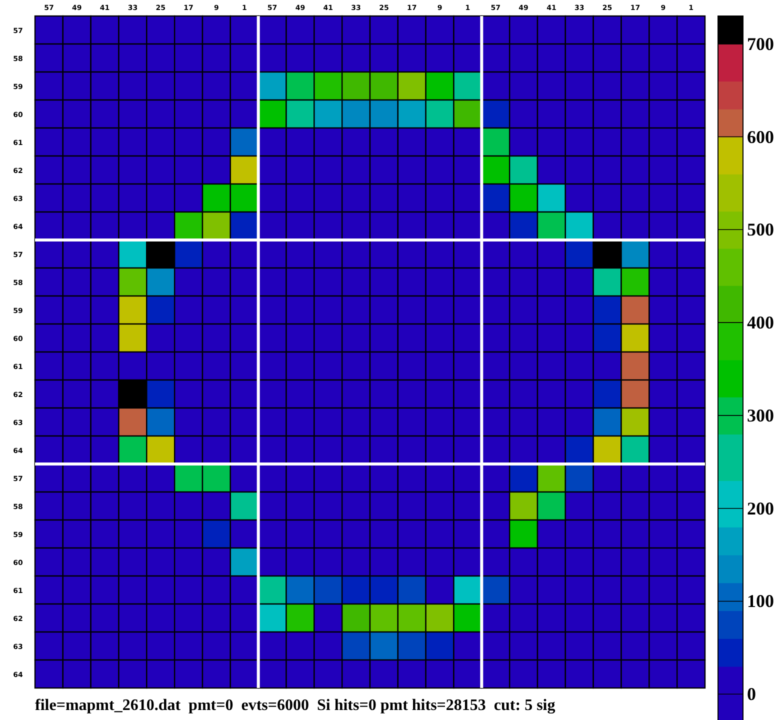 This screenshot has width=782, height=720. What do you see at coordinates (760, 230) in the screenshot?
I see `color-bar-label: 500` at bounding box center [760, 230].